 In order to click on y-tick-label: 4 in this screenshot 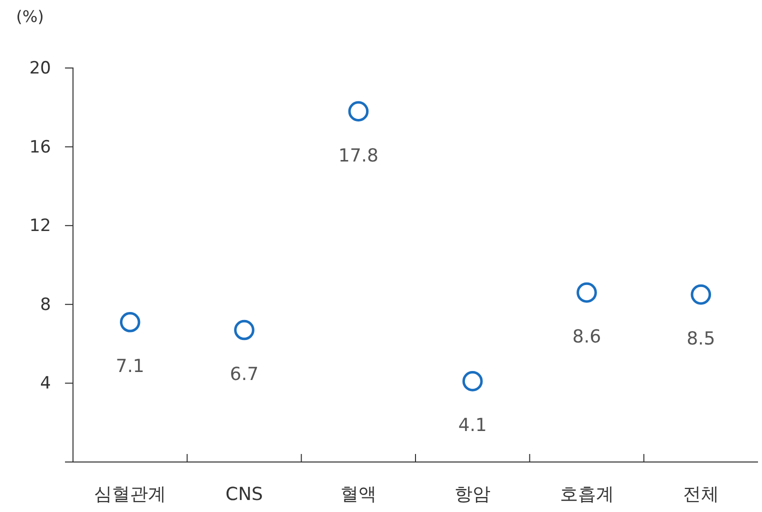, I will do `click(45, 384)`.